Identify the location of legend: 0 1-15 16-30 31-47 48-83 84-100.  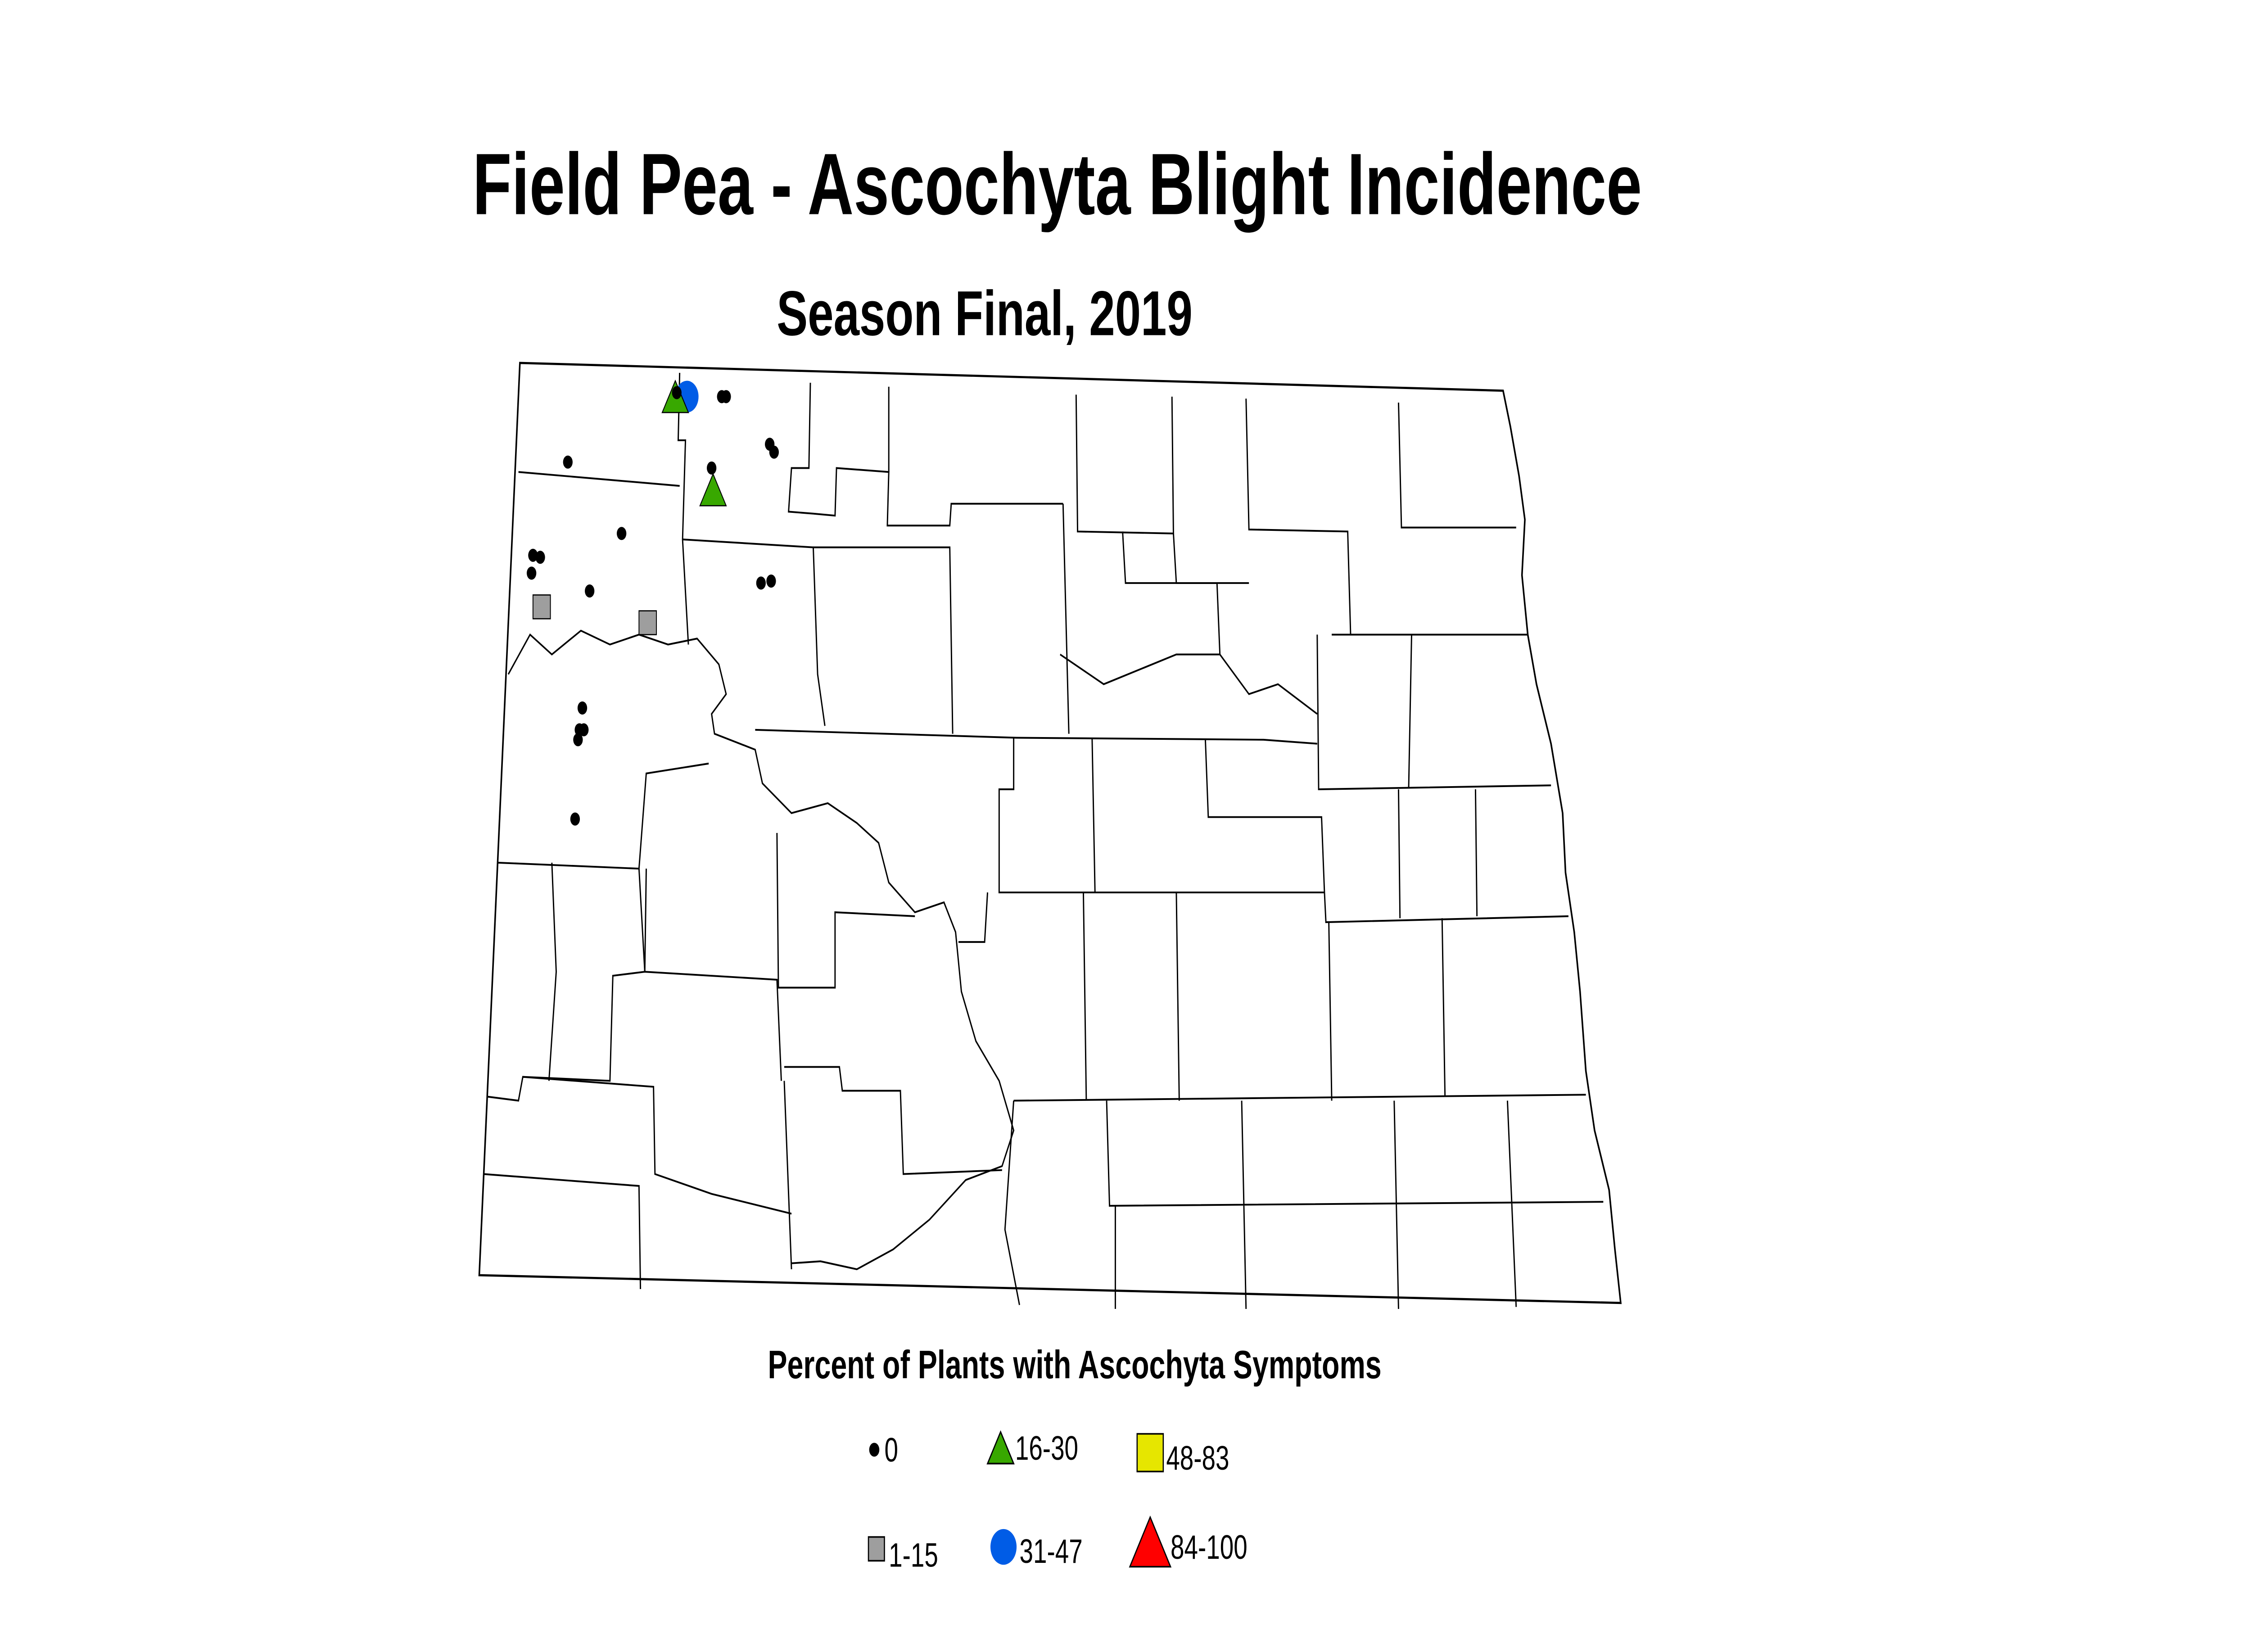
(1058, 1501).